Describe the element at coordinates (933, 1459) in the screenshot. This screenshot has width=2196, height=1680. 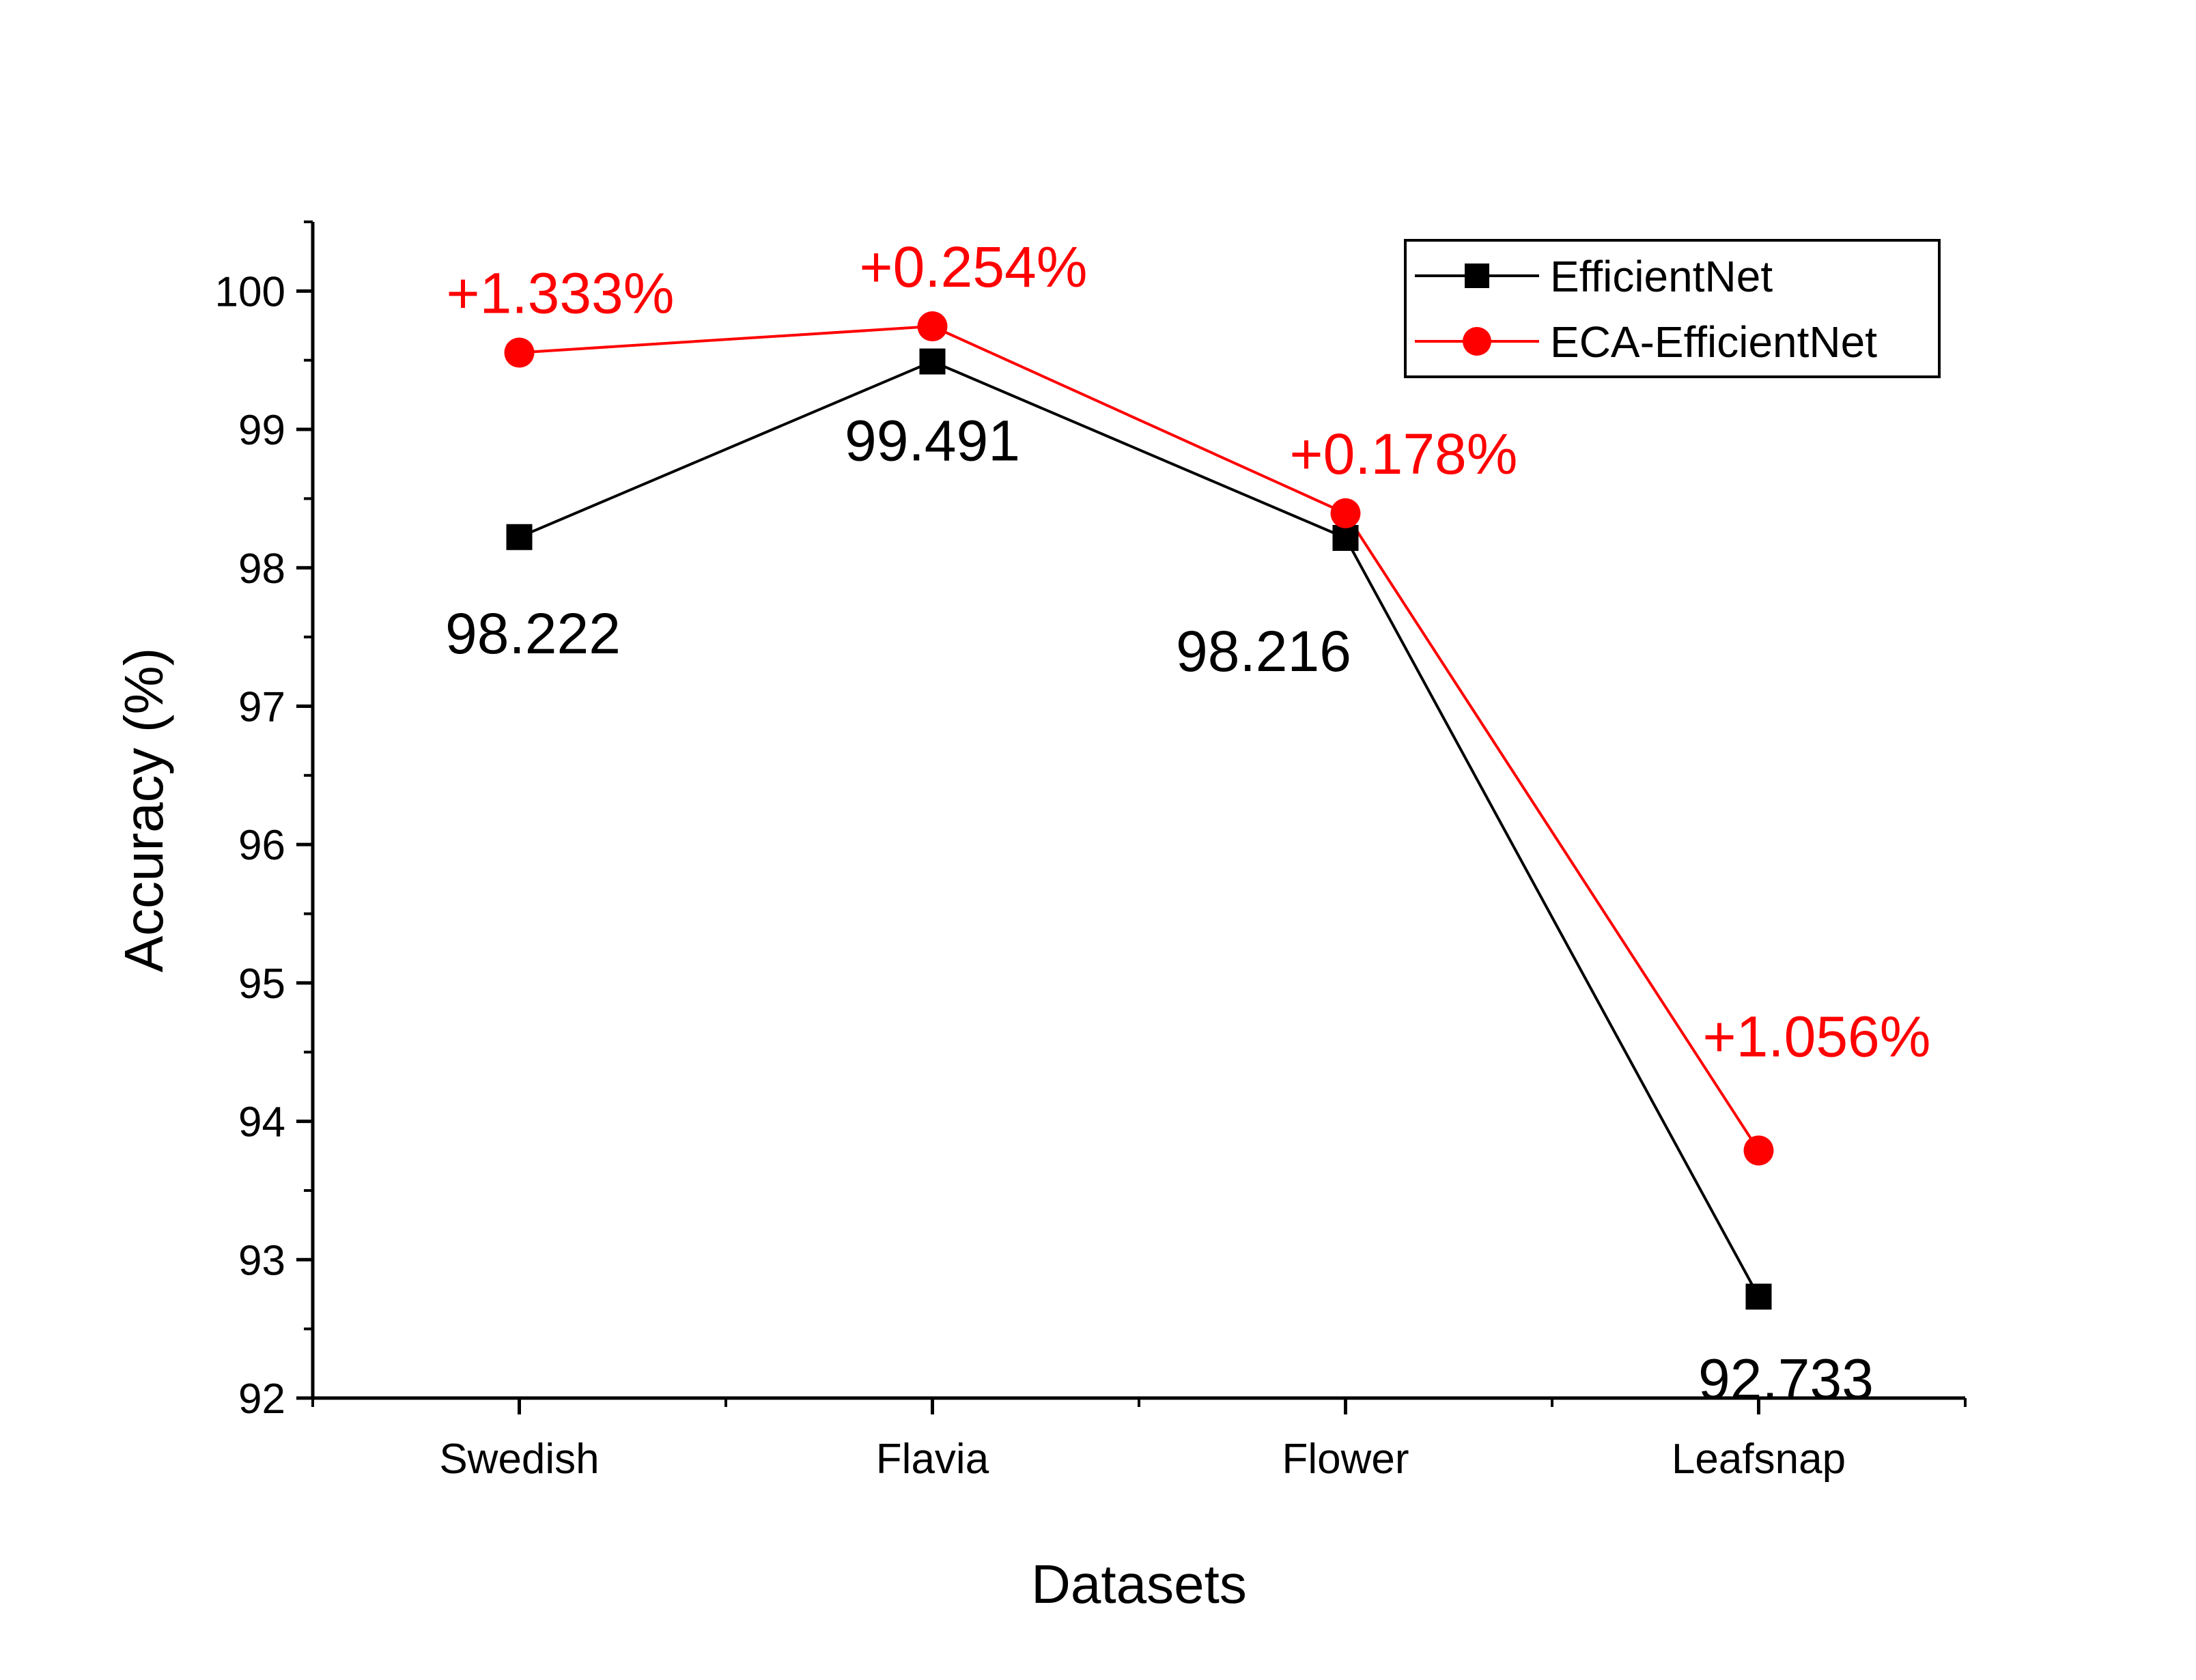
I see `x-tick-label: Flavia` at that location.